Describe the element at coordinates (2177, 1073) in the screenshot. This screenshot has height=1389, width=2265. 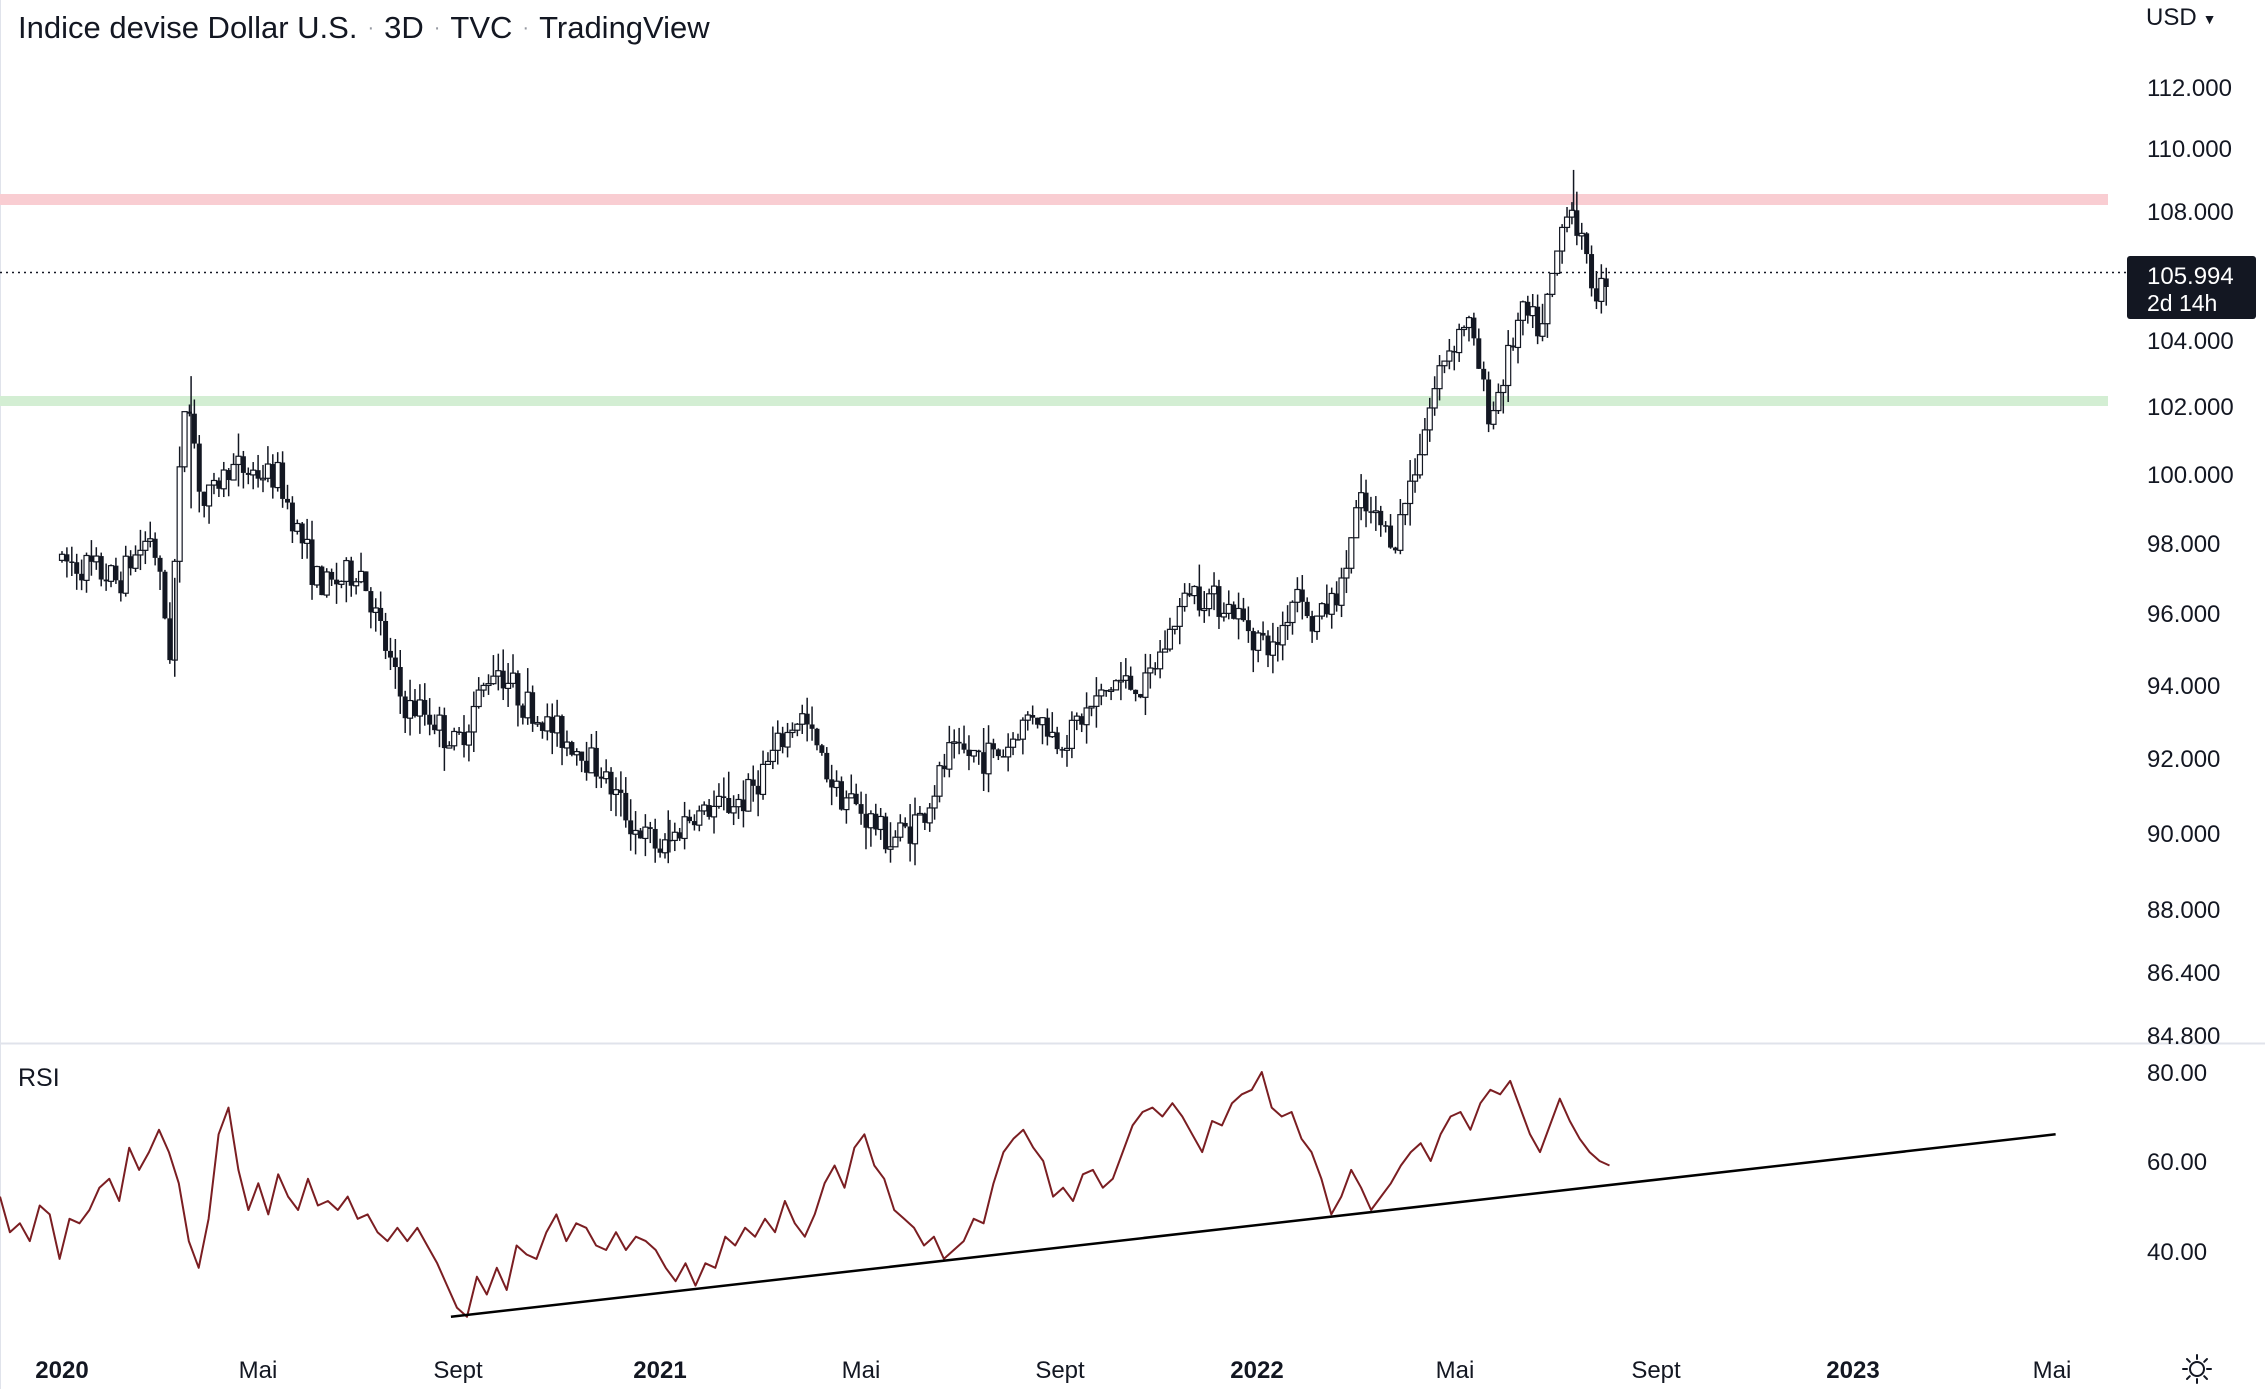
I see `rsi-tick-label: 80.00` at that location.